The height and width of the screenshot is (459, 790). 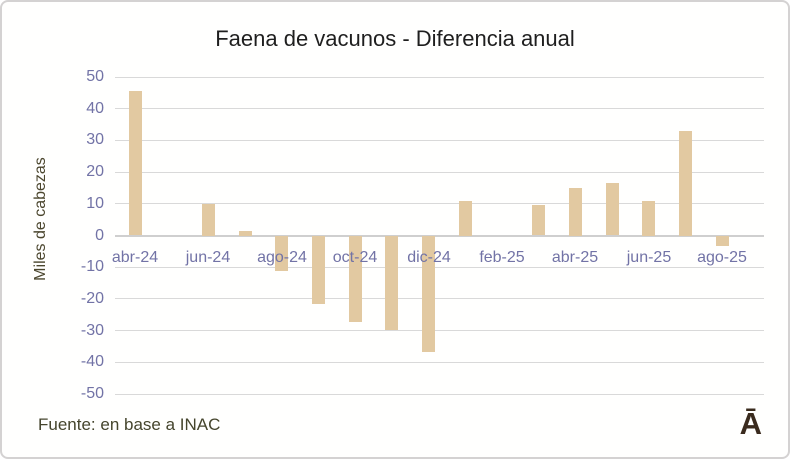 I want to click on x-tick-label: dic-24, so click(x=429, y=257).